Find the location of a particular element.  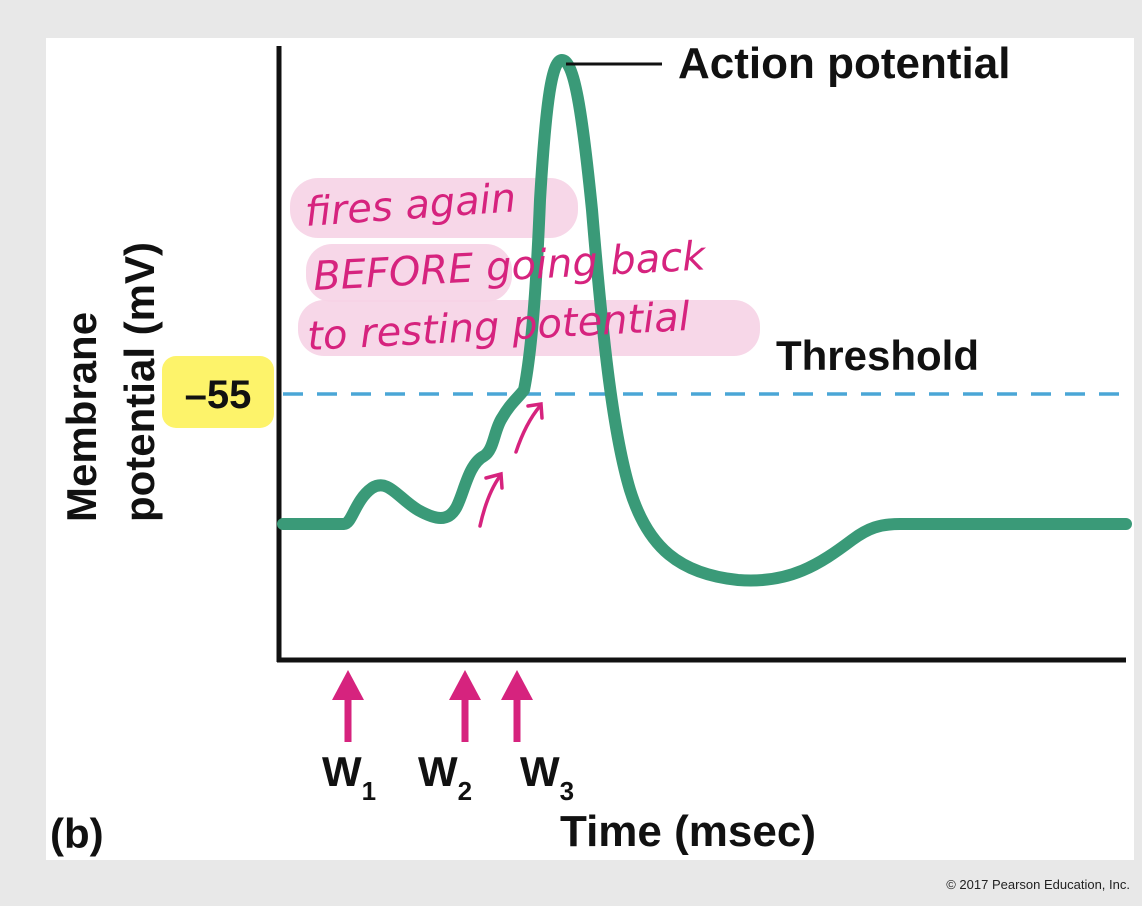

stimulus-arrow-w3 is located at coordinates (517, 706).